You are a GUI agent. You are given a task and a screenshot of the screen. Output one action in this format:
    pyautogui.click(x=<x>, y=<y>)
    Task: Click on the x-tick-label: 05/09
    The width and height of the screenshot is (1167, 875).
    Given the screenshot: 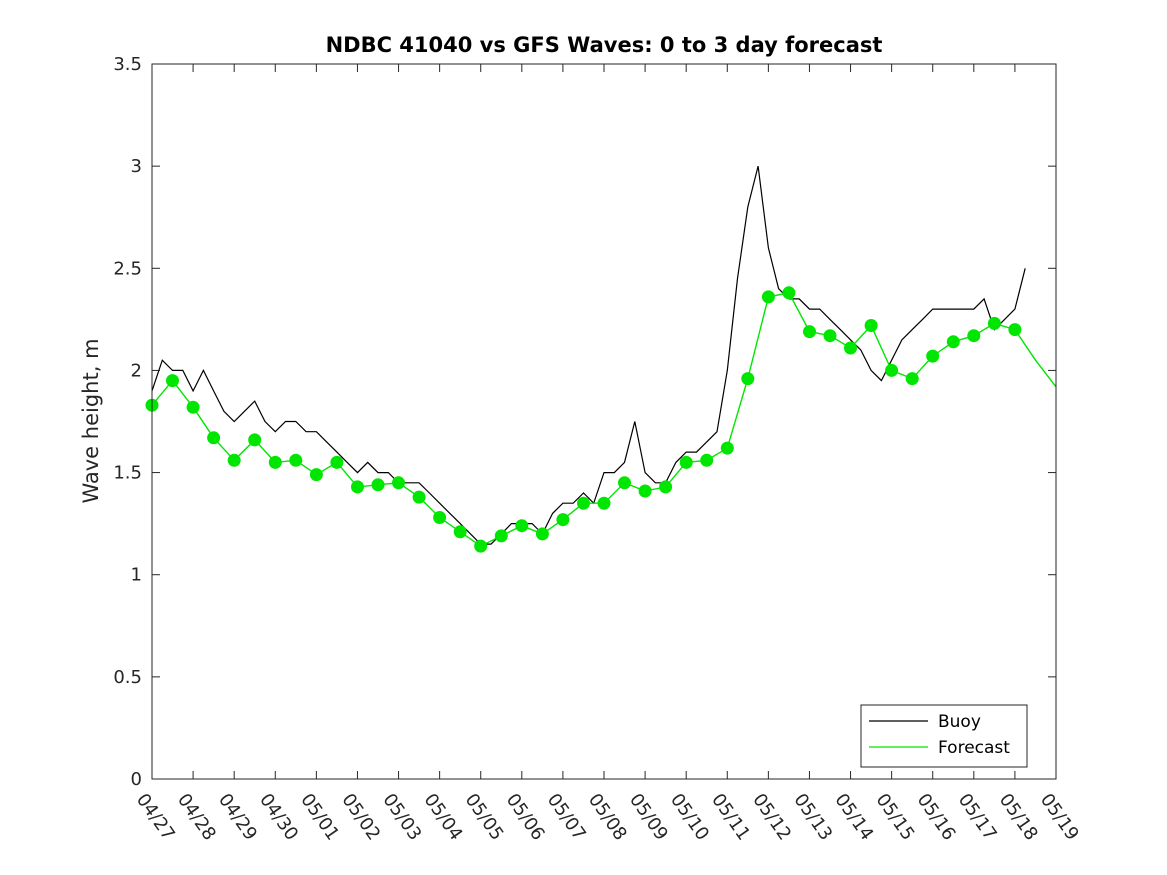 What is the action you would take?
    pyautogui.click(x=648, y=817)
    